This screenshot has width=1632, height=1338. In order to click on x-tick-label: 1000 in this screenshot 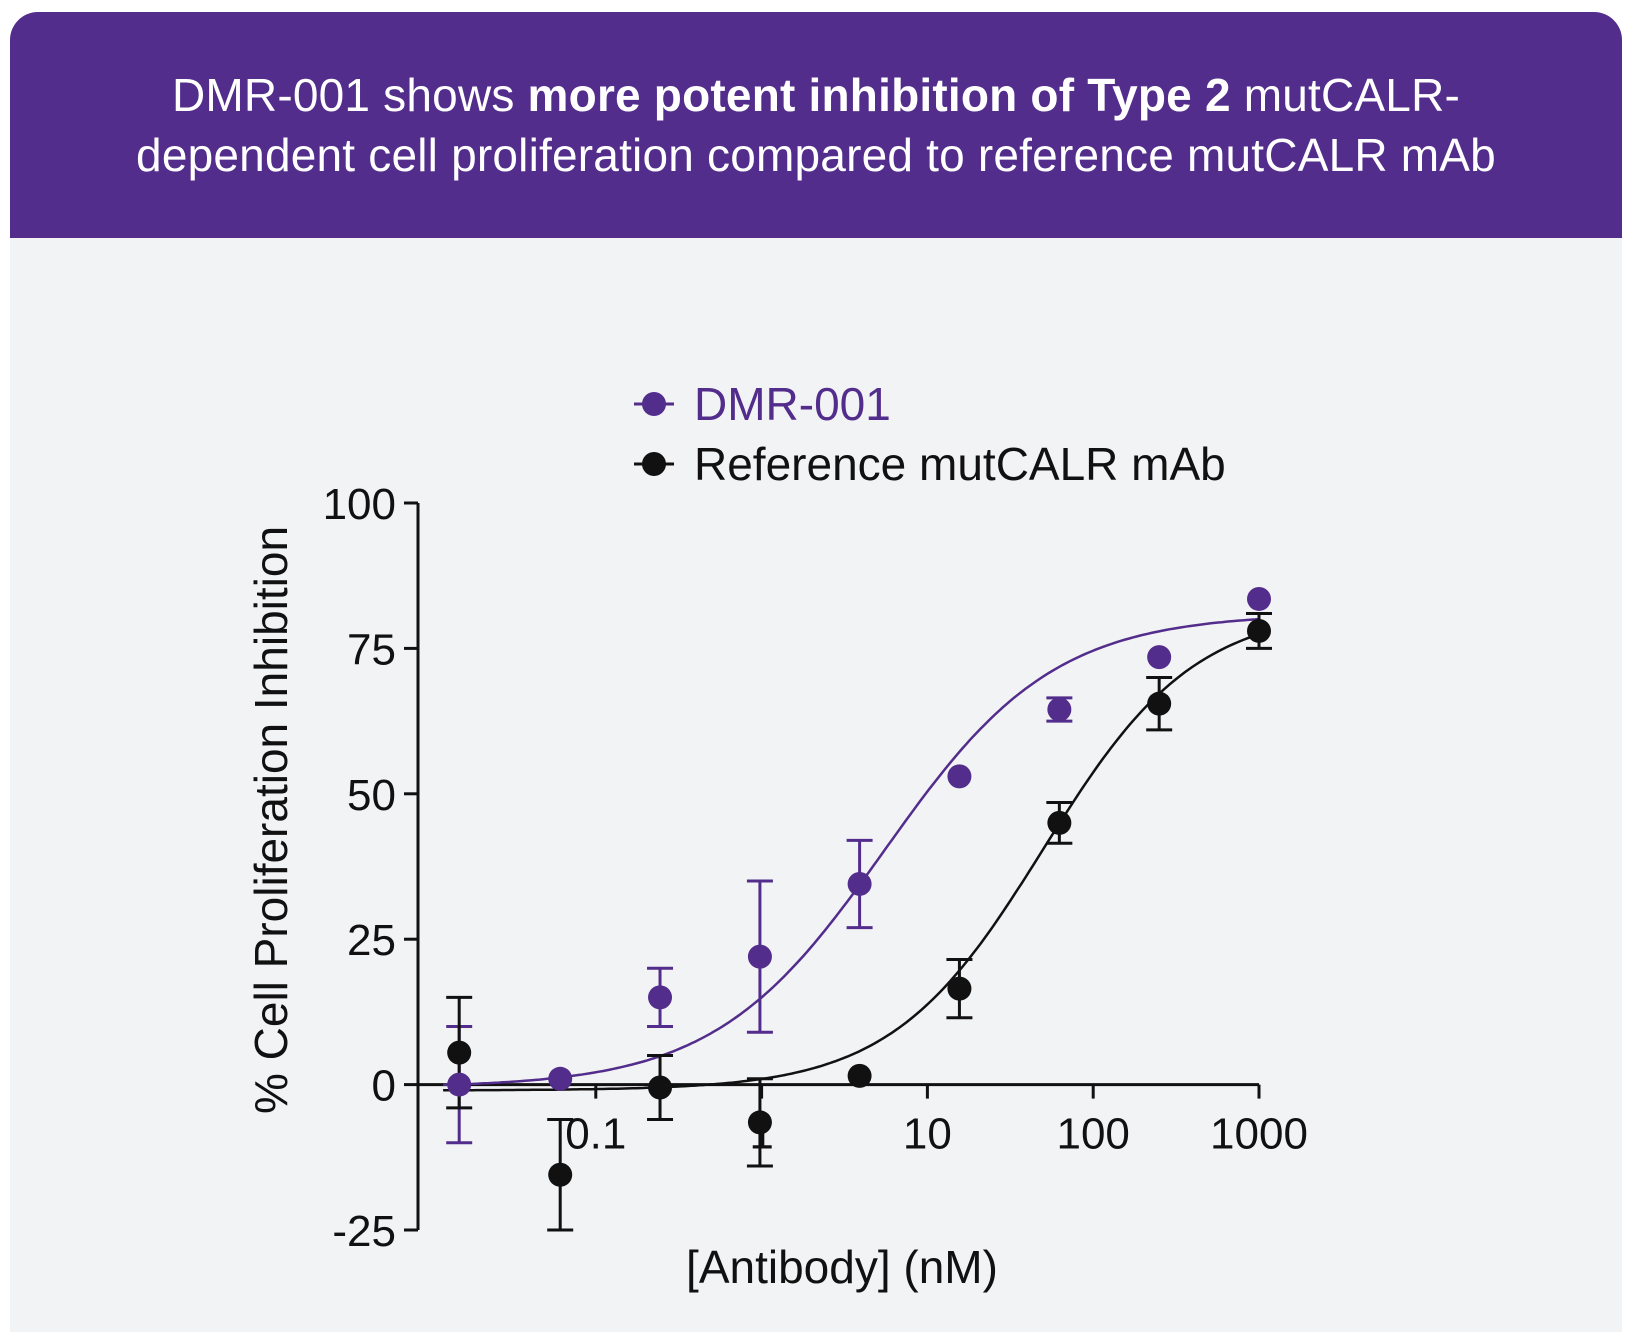, I will do `click(1259, 1134)`.